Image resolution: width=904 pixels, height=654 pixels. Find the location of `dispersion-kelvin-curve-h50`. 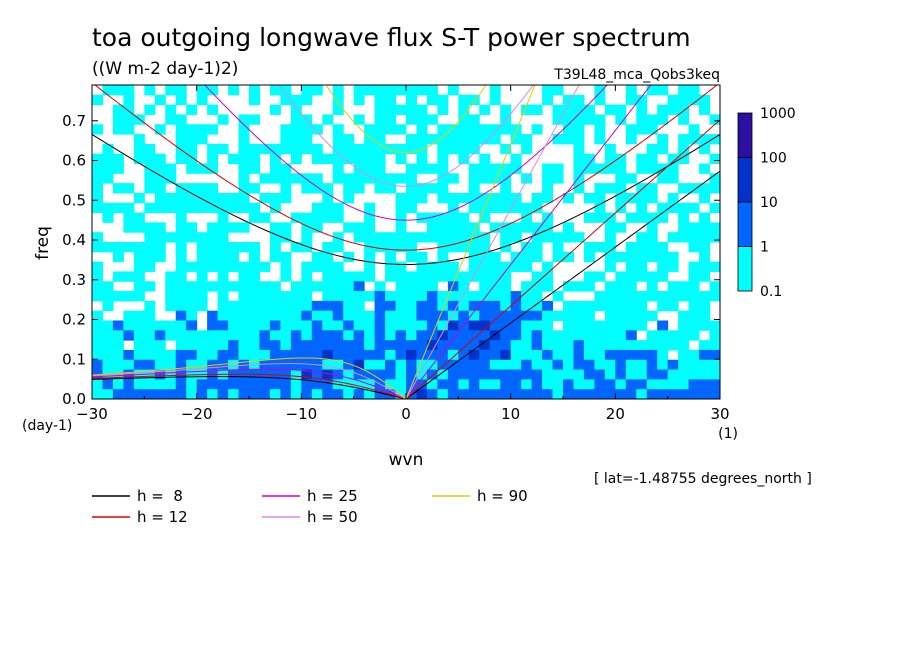

dispersion-kelvin-curve-h50 is located at coordinates (492, 242).